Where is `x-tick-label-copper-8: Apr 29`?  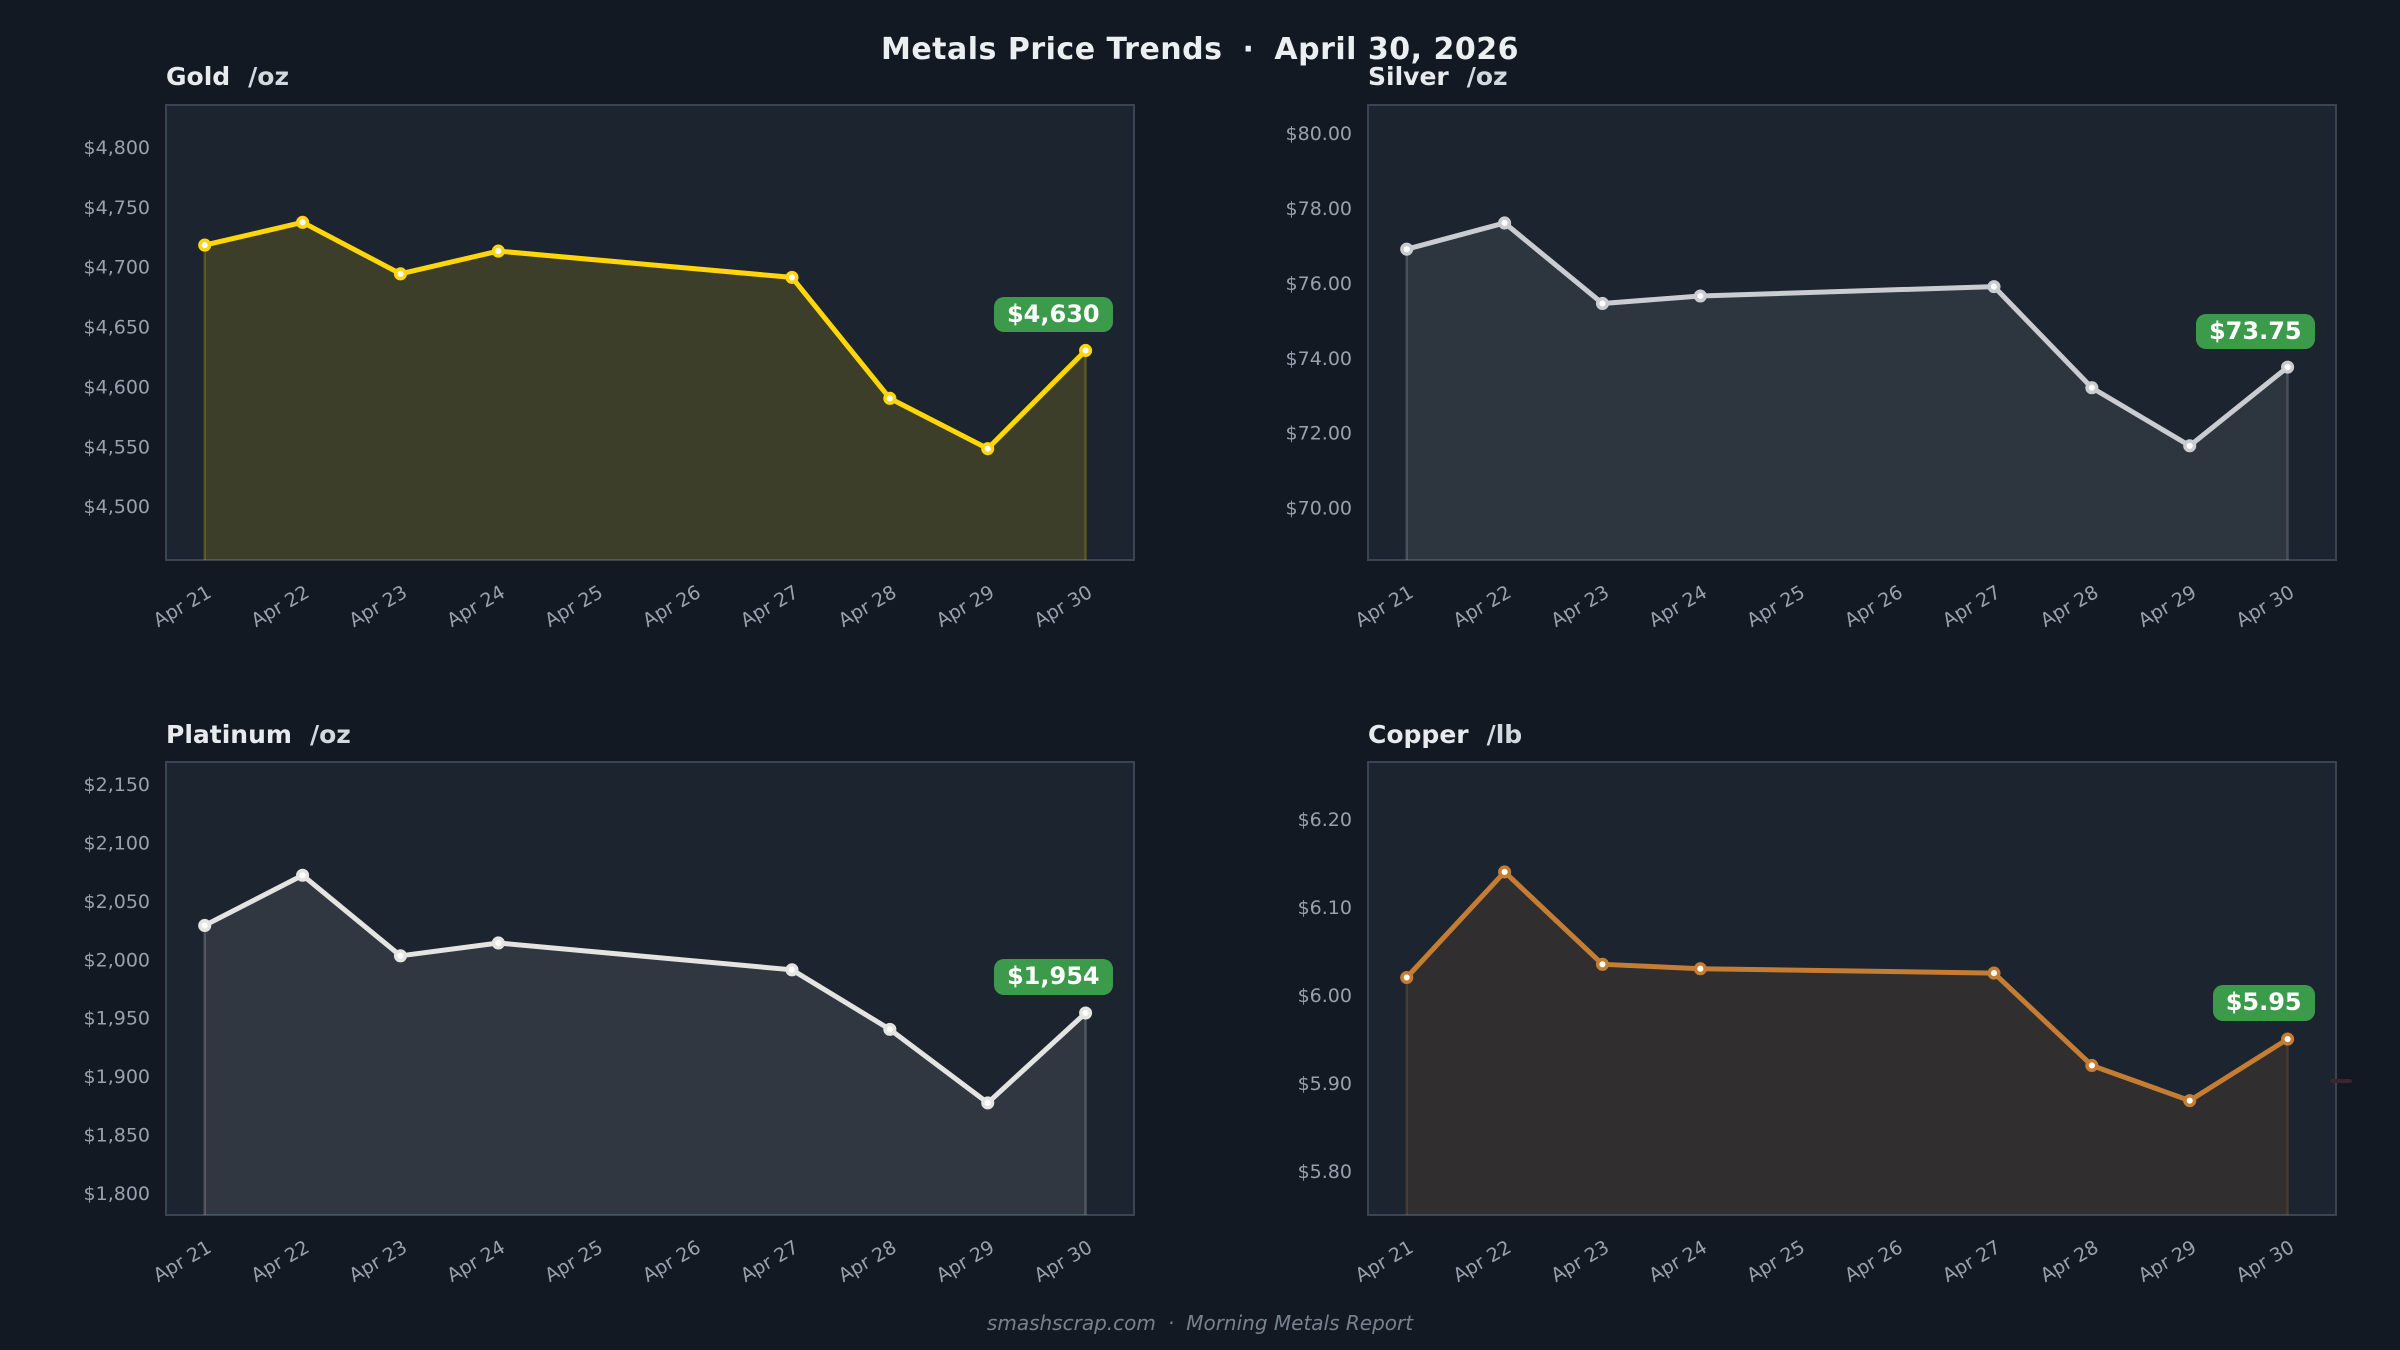 x-tick-label-copper-8: Apr 29 is located at coordinates (2168, 1261).